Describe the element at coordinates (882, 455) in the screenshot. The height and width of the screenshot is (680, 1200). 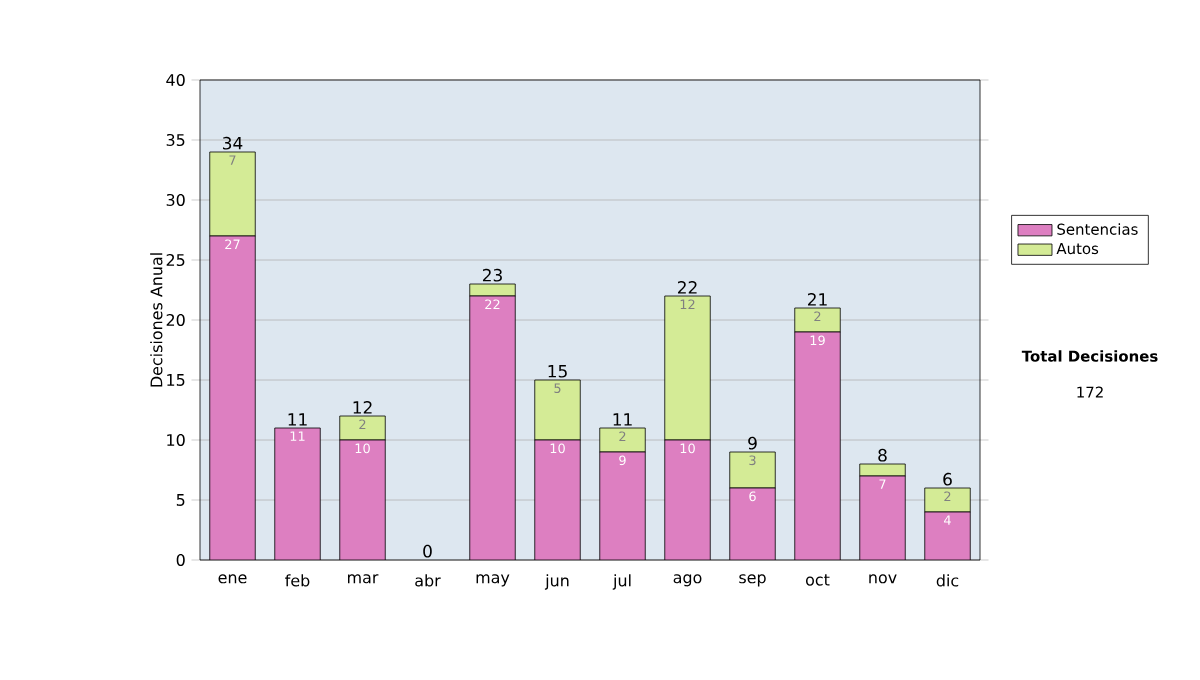
I see `total-label: 8` at that location.